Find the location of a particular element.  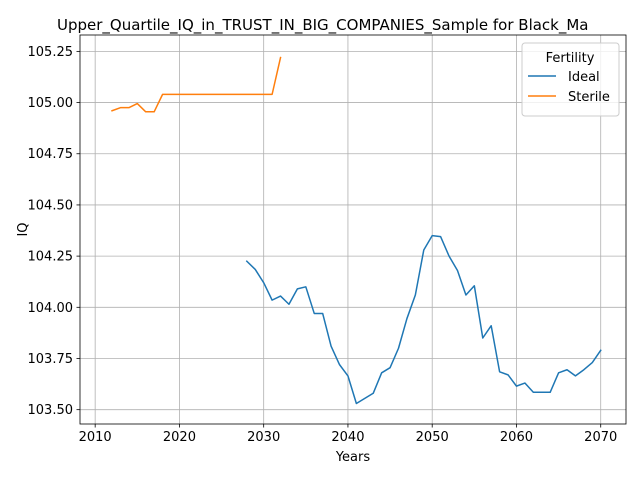

y-tick-label: 104.25 is located at coordinates (51, 257).